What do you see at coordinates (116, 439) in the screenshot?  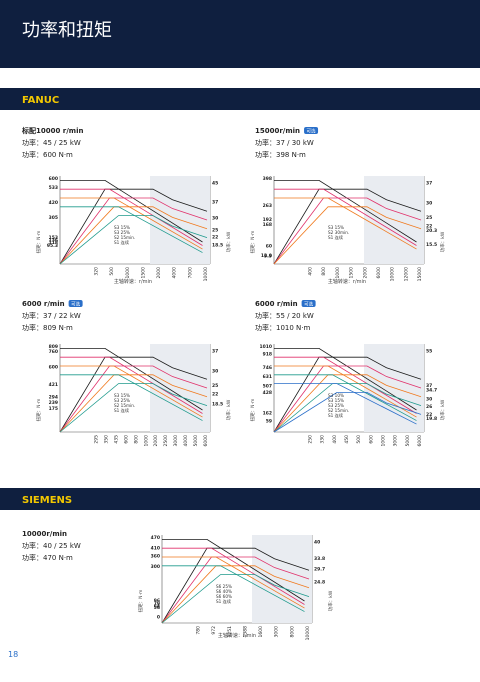 I see `x-tick: 435` at bounding box center [116, 439].